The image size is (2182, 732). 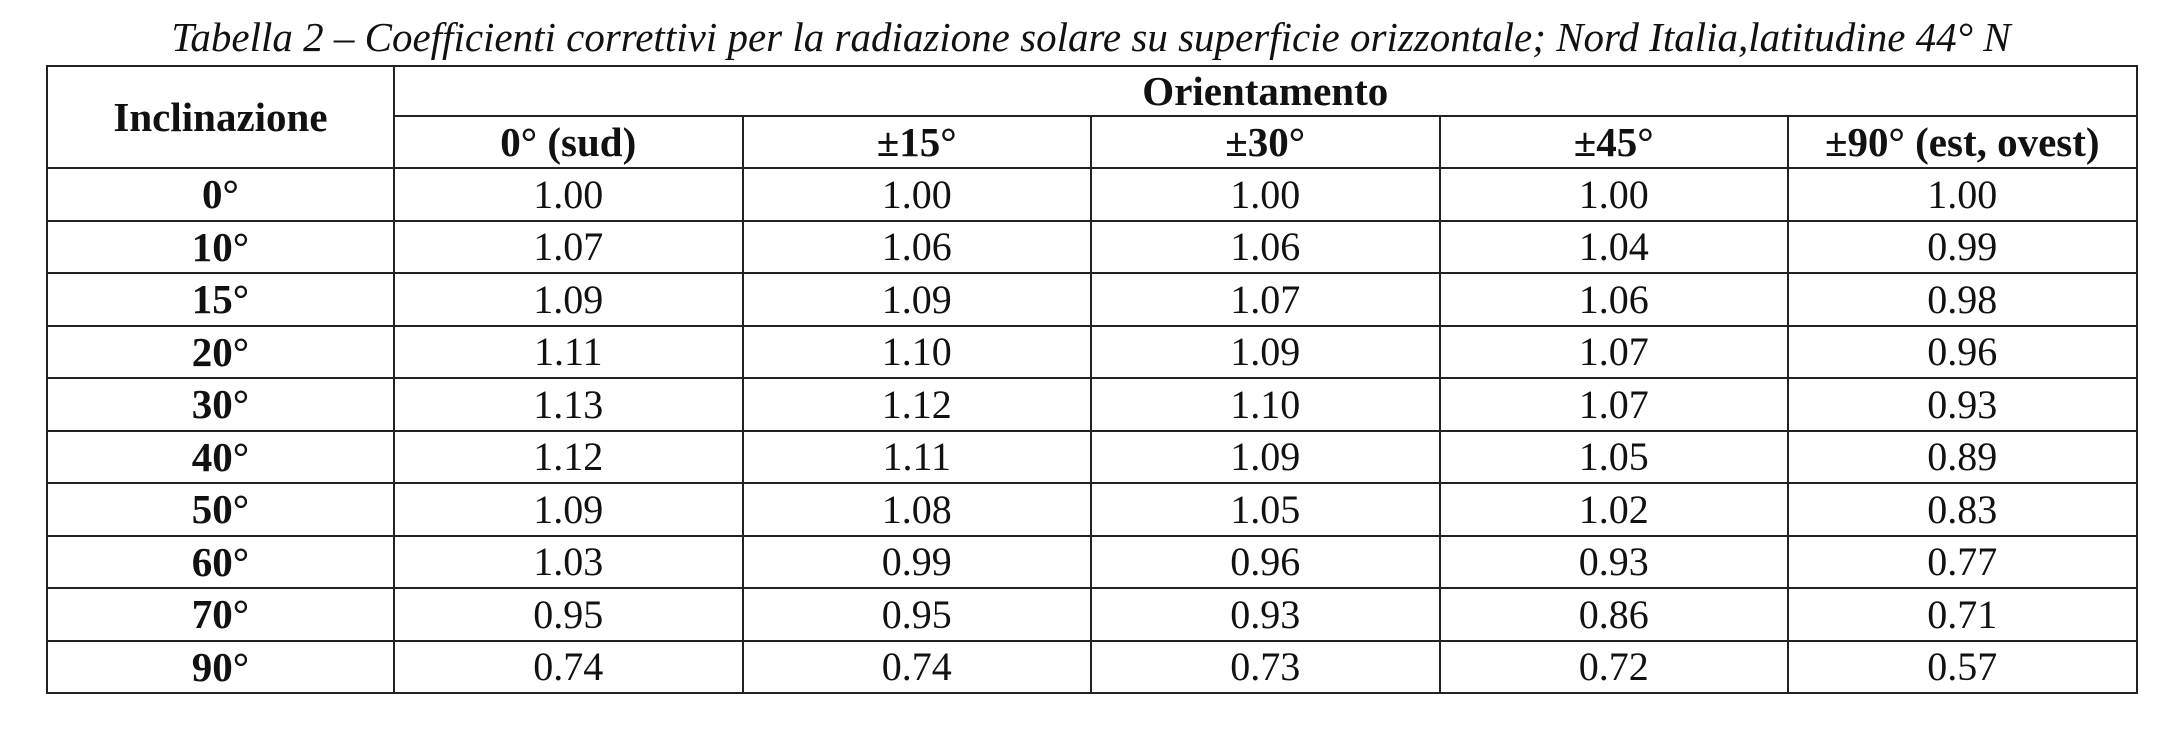 I want to click on header-orientamento: Orientamento, so click(x=1265, y=91).